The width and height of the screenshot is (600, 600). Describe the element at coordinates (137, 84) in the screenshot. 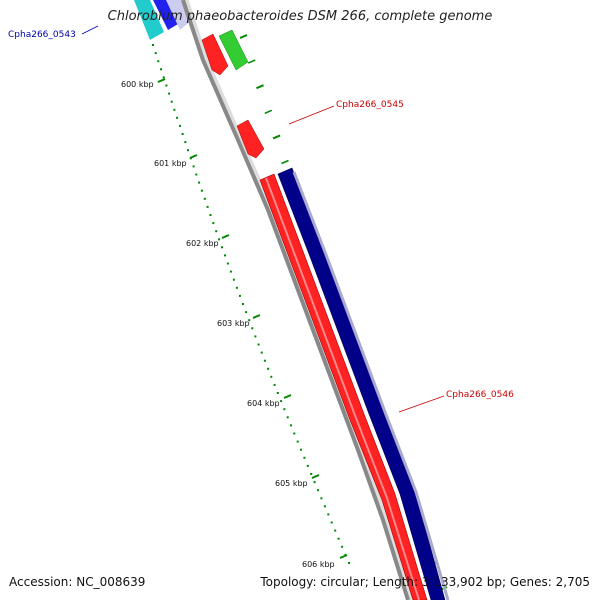

I see `ruler-label-600: 600 kbp` at that location.